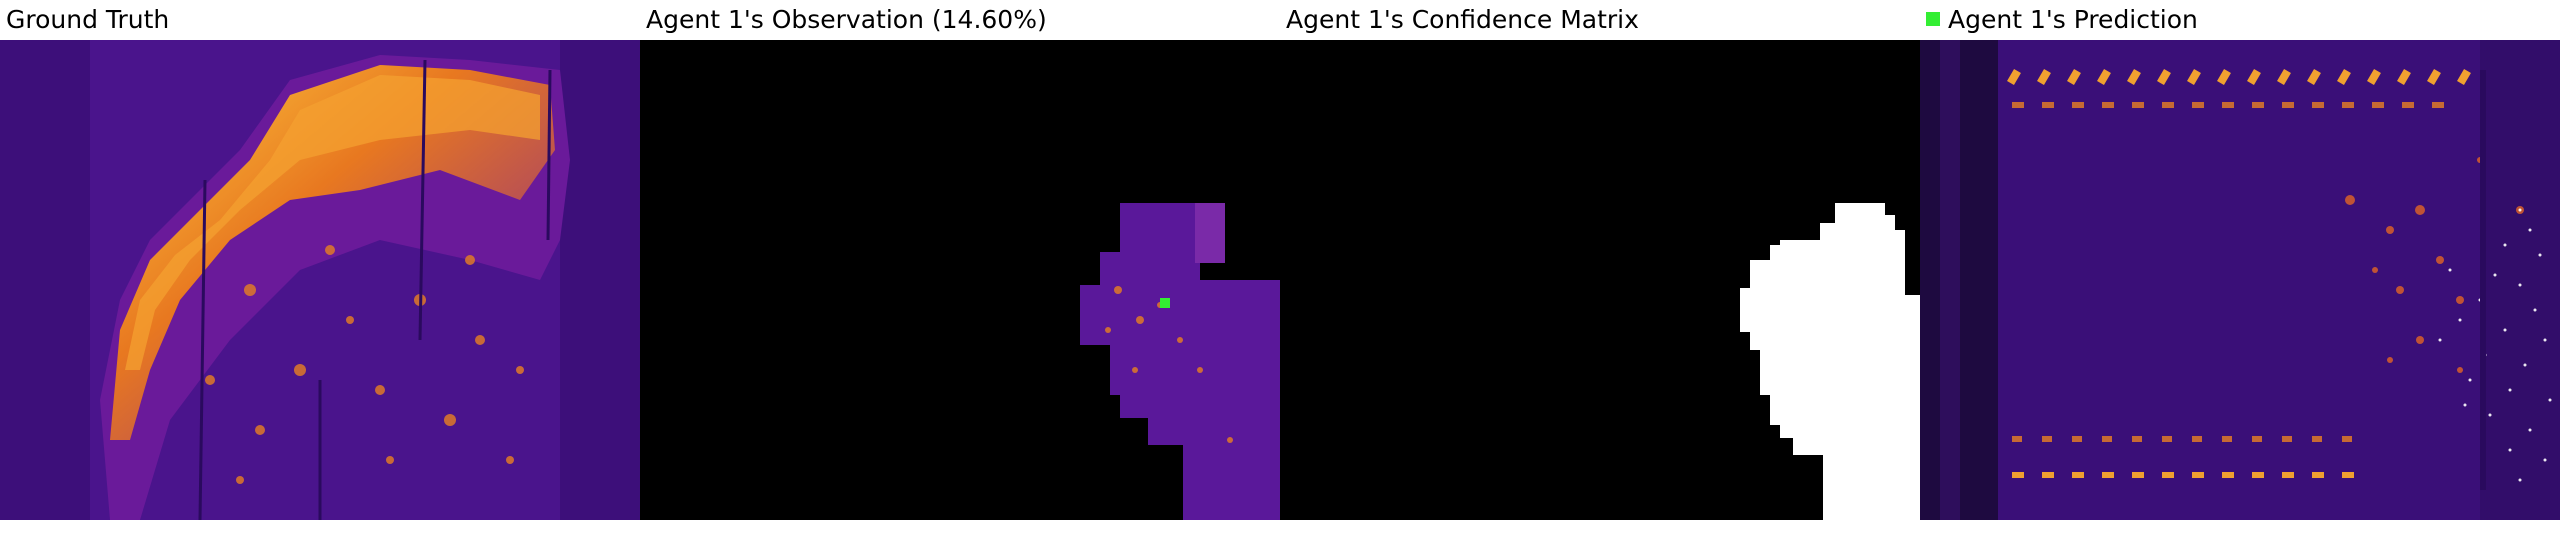 The image size is (2560, 560). What do you see at coordinates (1165, 303) in the screenshot?
I see `agent-position-marker` at bounding box center [1165, 303].